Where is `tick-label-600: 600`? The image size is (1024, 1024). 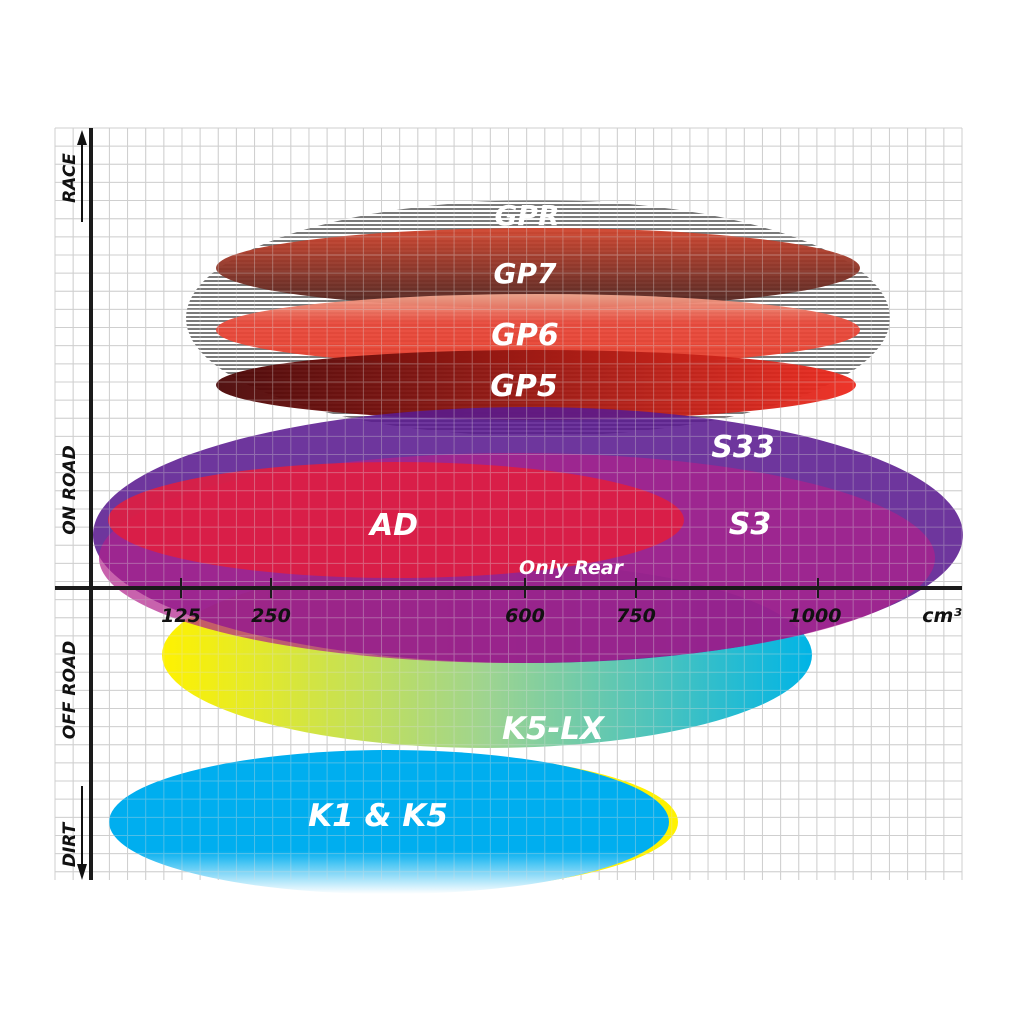 tick-label-600: 600 is located at coordinates (525, 616).